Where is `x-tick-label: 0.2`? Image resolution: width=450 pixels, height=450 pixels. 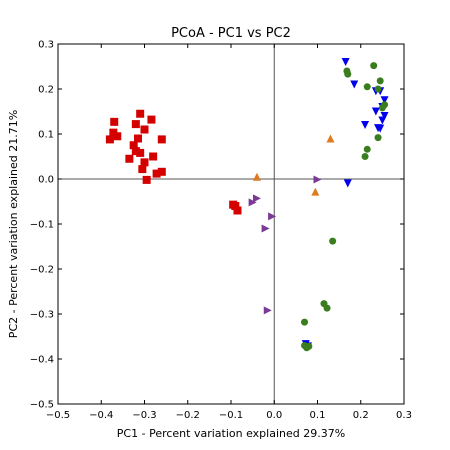 x-tick-label: 0.2 is located at coordinates (361, 415).